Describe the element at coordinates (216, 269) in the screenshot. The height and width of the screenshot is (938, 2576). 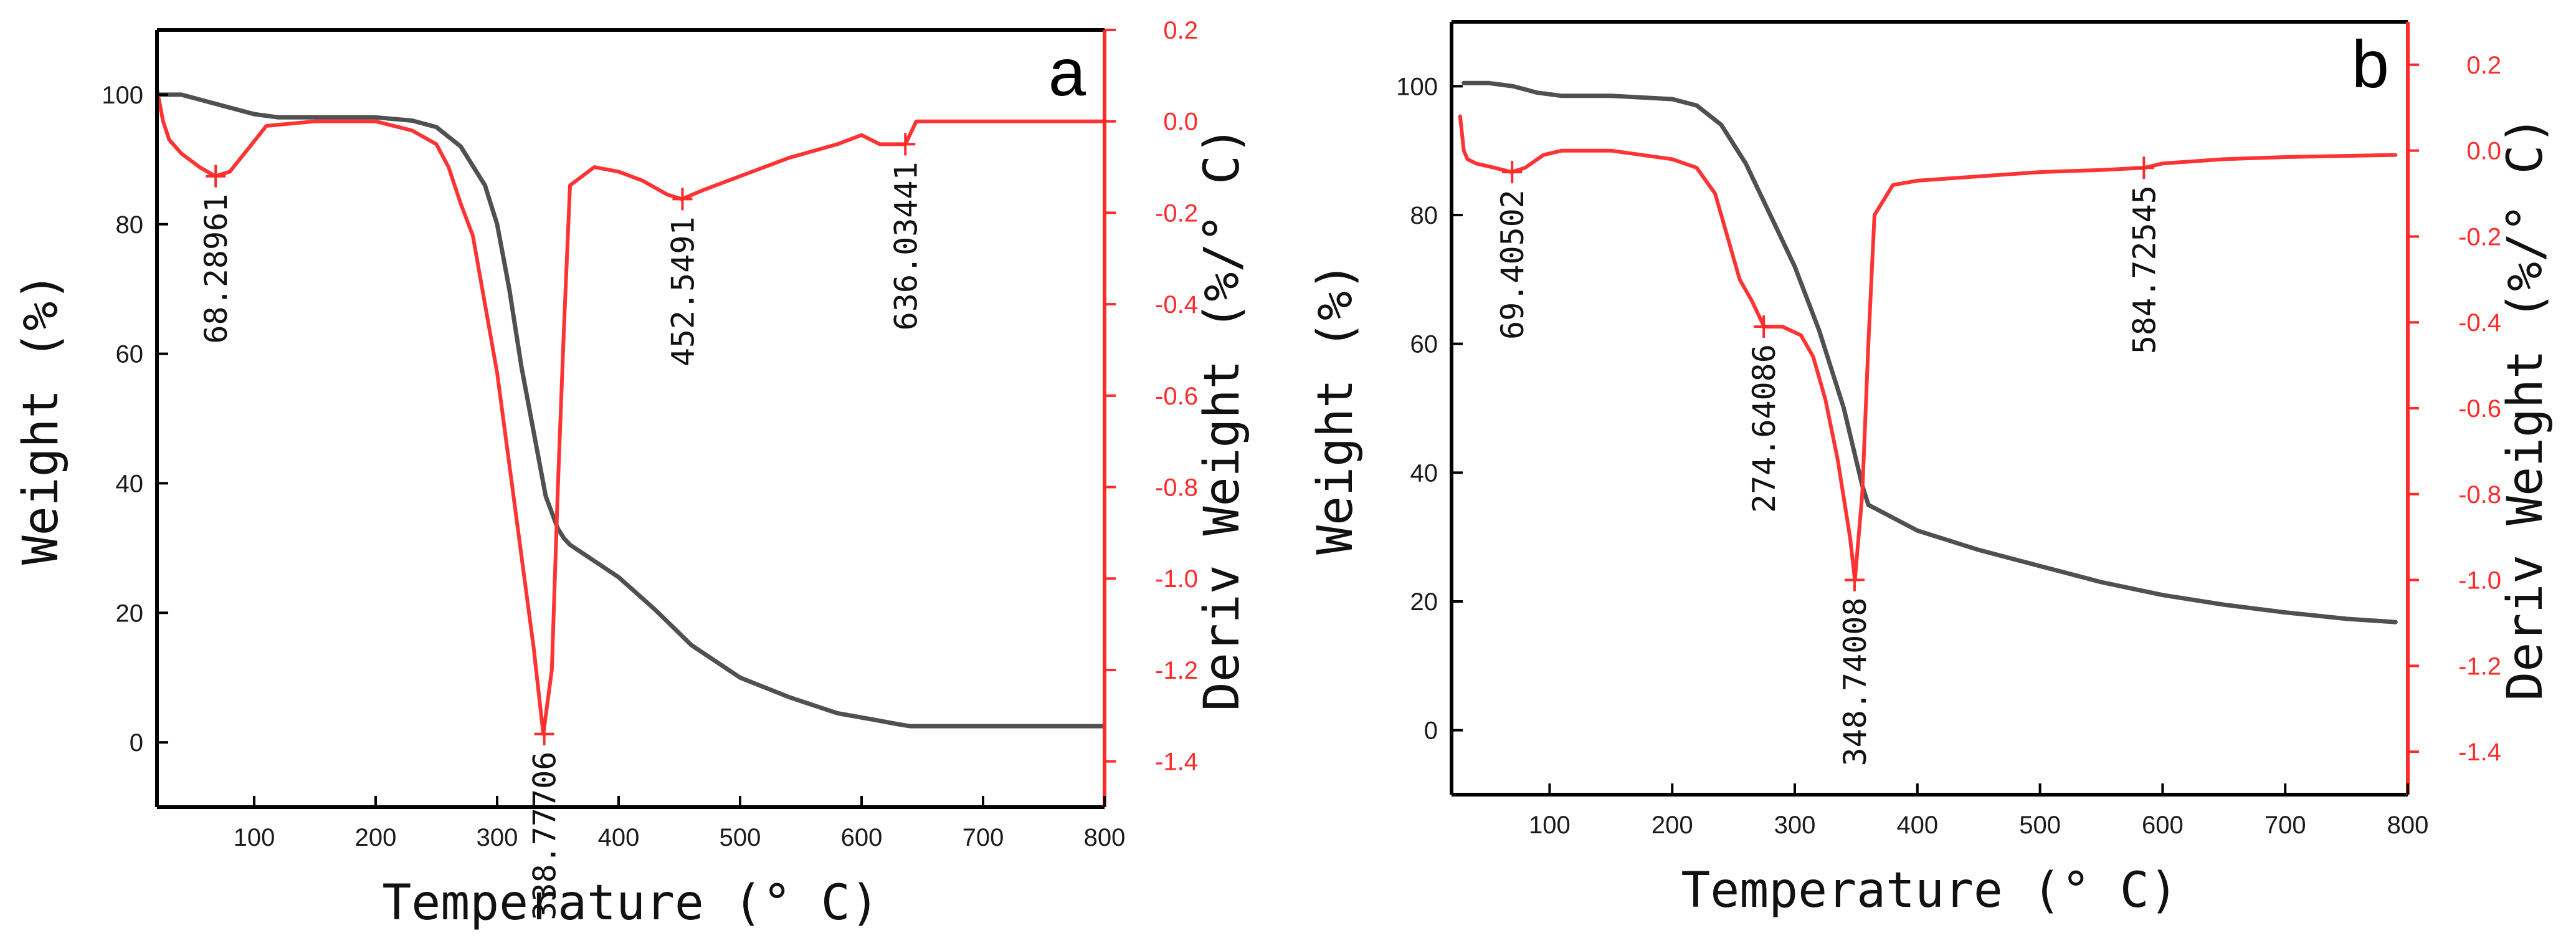
I see `peak-annotation: 68.28961` at that location.